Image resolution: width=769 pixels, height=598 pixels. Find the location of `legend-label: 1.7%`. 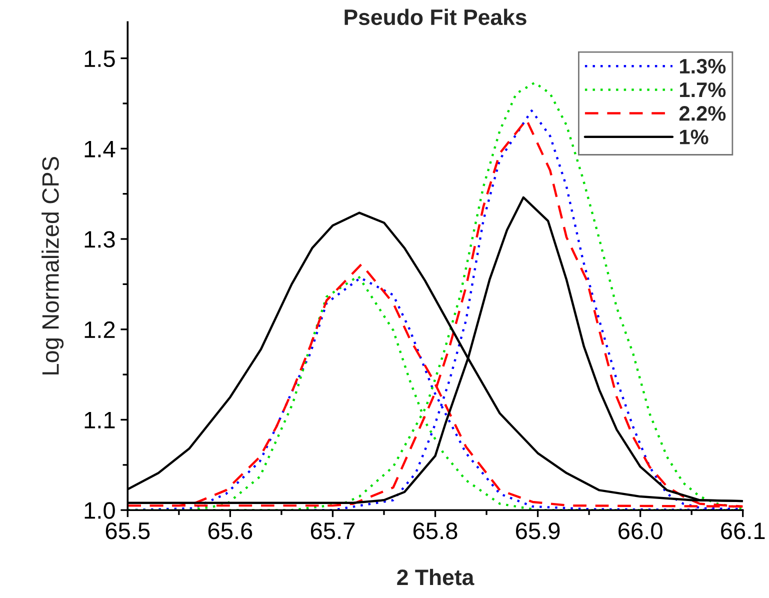

legend-label: 1.7% is located at coordinates (703, 90).